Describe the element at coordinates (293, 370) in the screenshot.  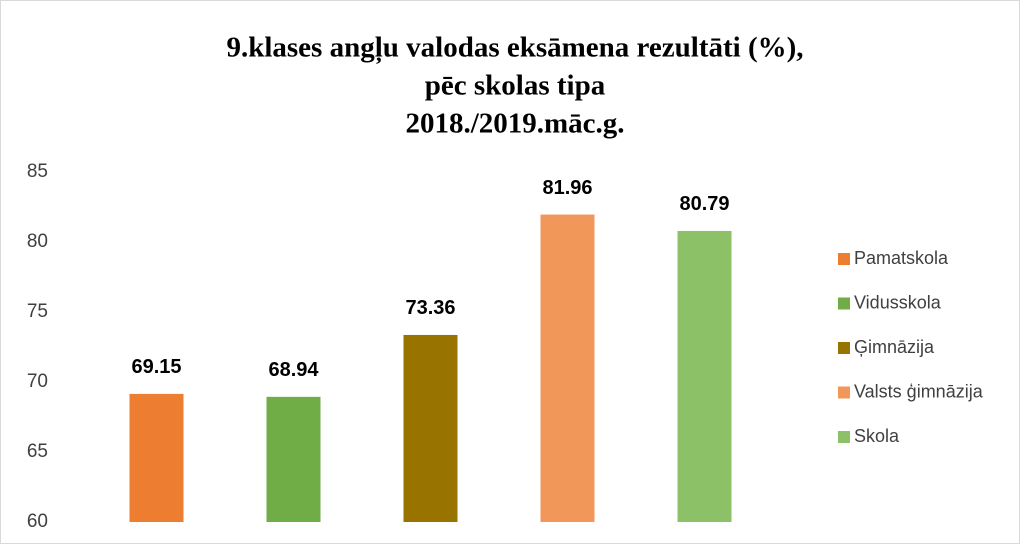
I see `data-label: 68.94` at that location.